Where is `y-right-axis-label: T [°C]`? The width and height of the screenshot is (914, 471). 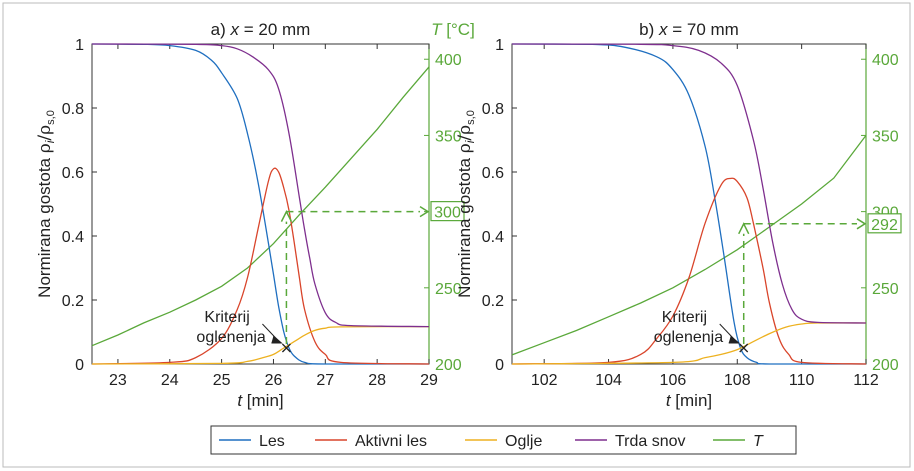 y-right-axis-label: T [°C] is located at coordinates (453, 29).